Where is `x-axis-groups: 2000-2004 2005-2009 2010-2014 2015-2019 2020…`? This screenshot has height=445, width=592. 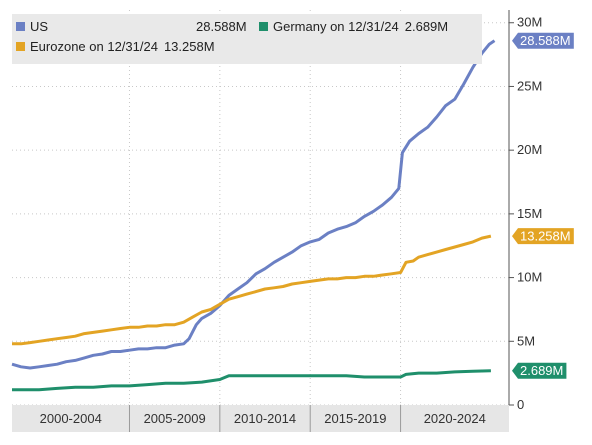 x-axis-groups: 2000-2004 2005-2009 2010-2014 2015-2019 2020… is located at coordinates (263, 418).